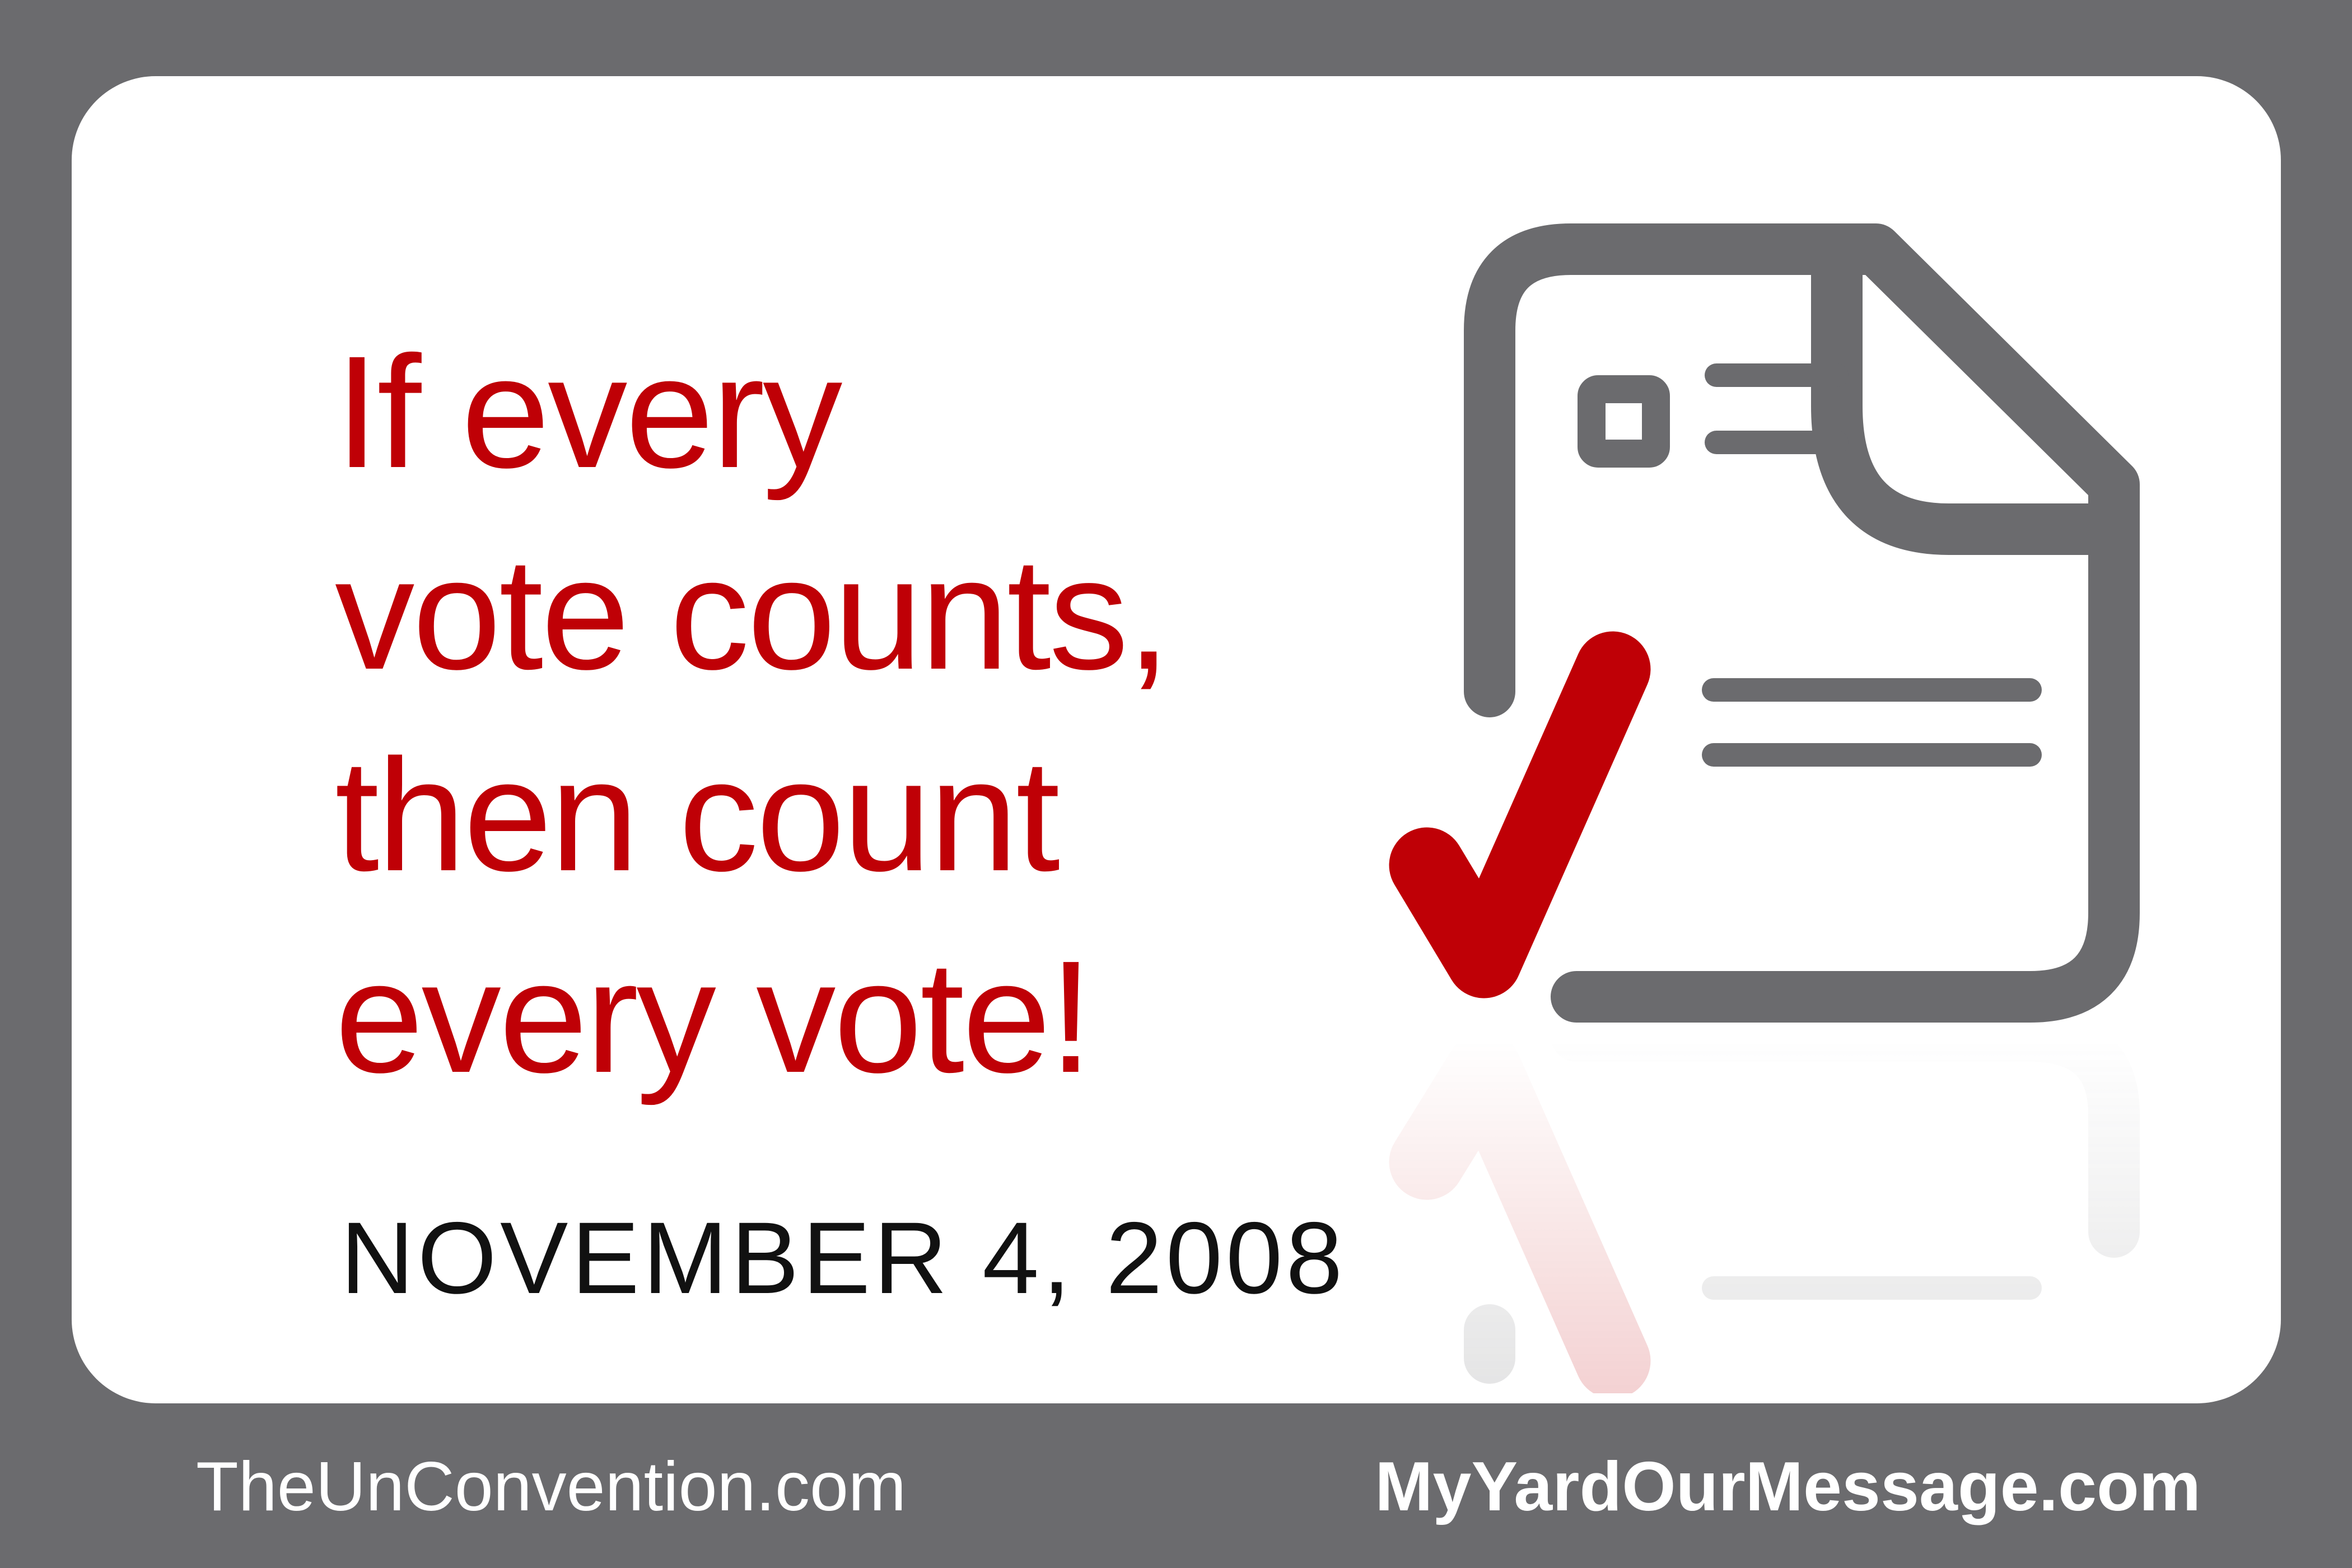 Image resolution: width=2352 pixels, height=1568 pixels. I want to click on headline-line-1: If every, so click(588, 412).